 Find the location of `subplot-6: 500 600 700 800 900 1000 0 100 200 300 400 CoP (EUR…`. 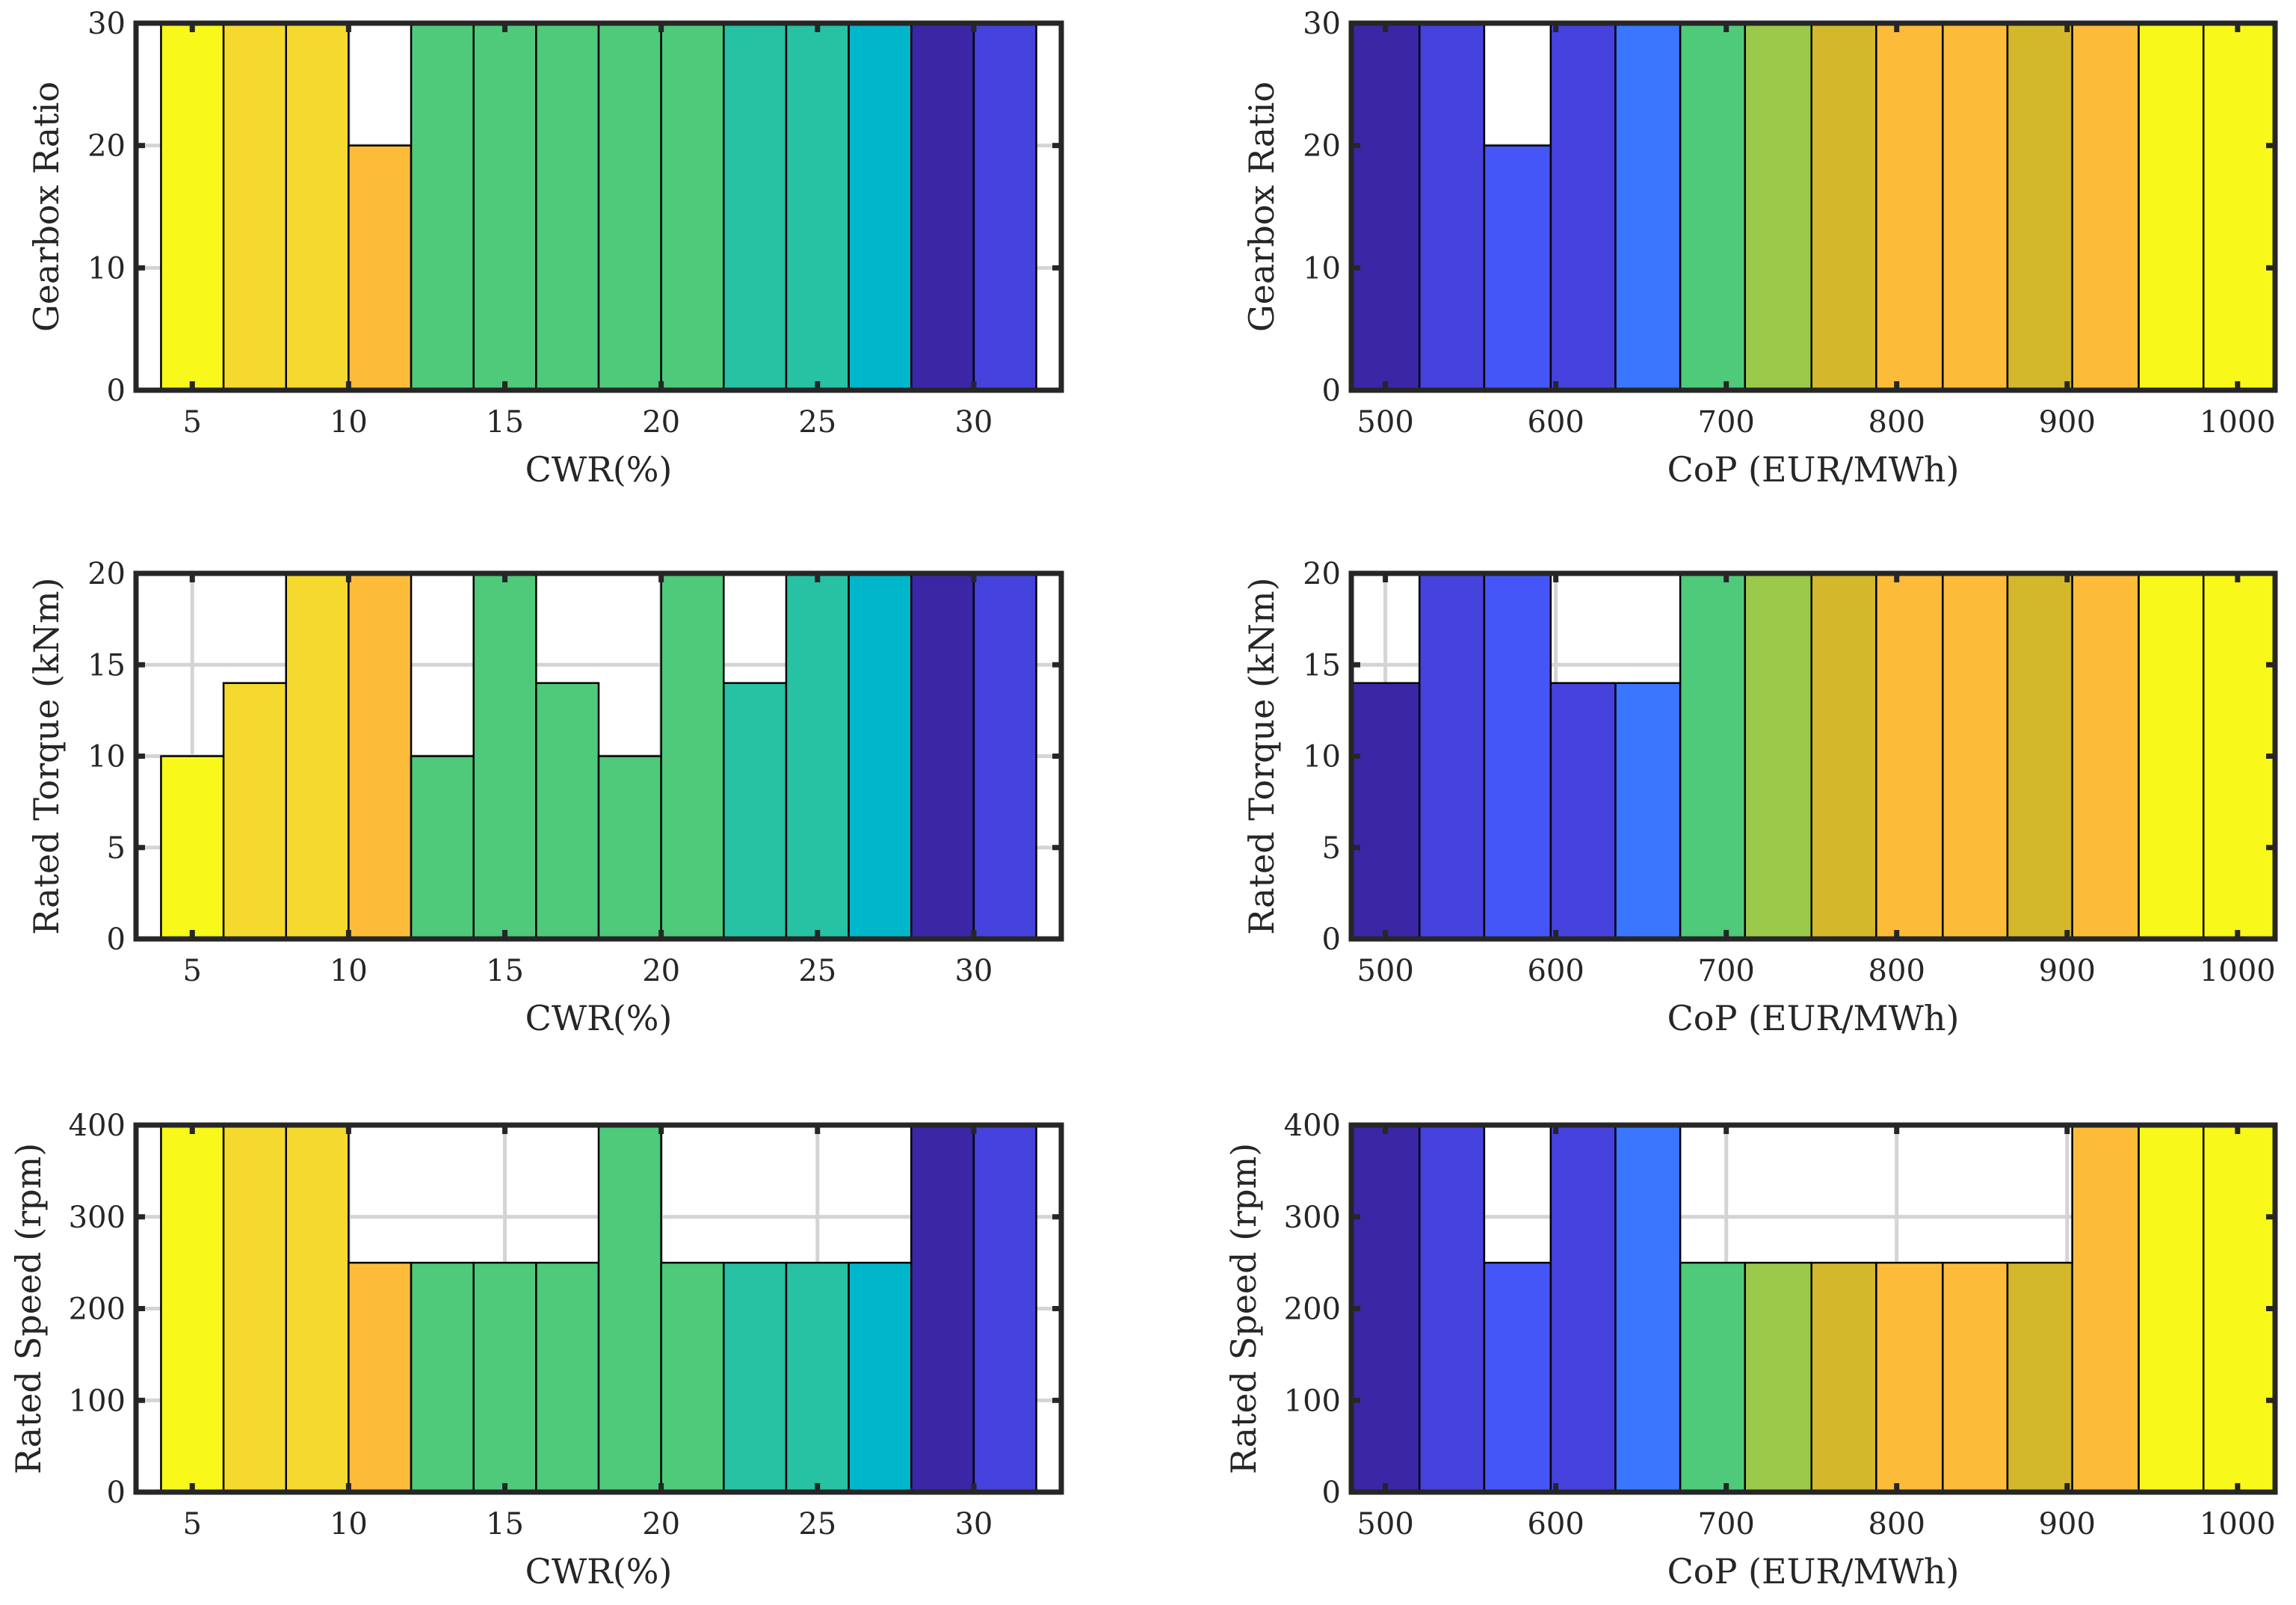

subplot-6: 500 600 700 800 900 1000 0 100 200 300 400 CoP (EUR… is located at coordinates (1751, 1350).